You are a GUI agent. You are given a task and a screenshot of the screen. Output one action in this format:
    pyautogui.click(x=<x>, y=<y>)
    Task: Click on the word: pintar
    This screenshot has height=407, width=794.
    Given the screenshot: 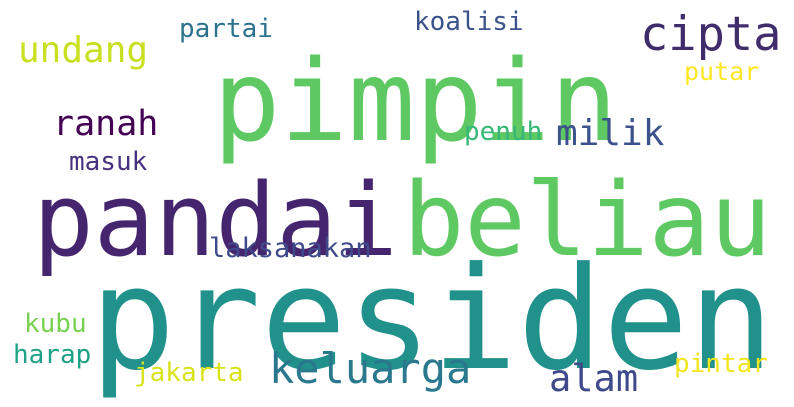 What is the action you would take?
    pyautogui.click(x=721, y=364)
    